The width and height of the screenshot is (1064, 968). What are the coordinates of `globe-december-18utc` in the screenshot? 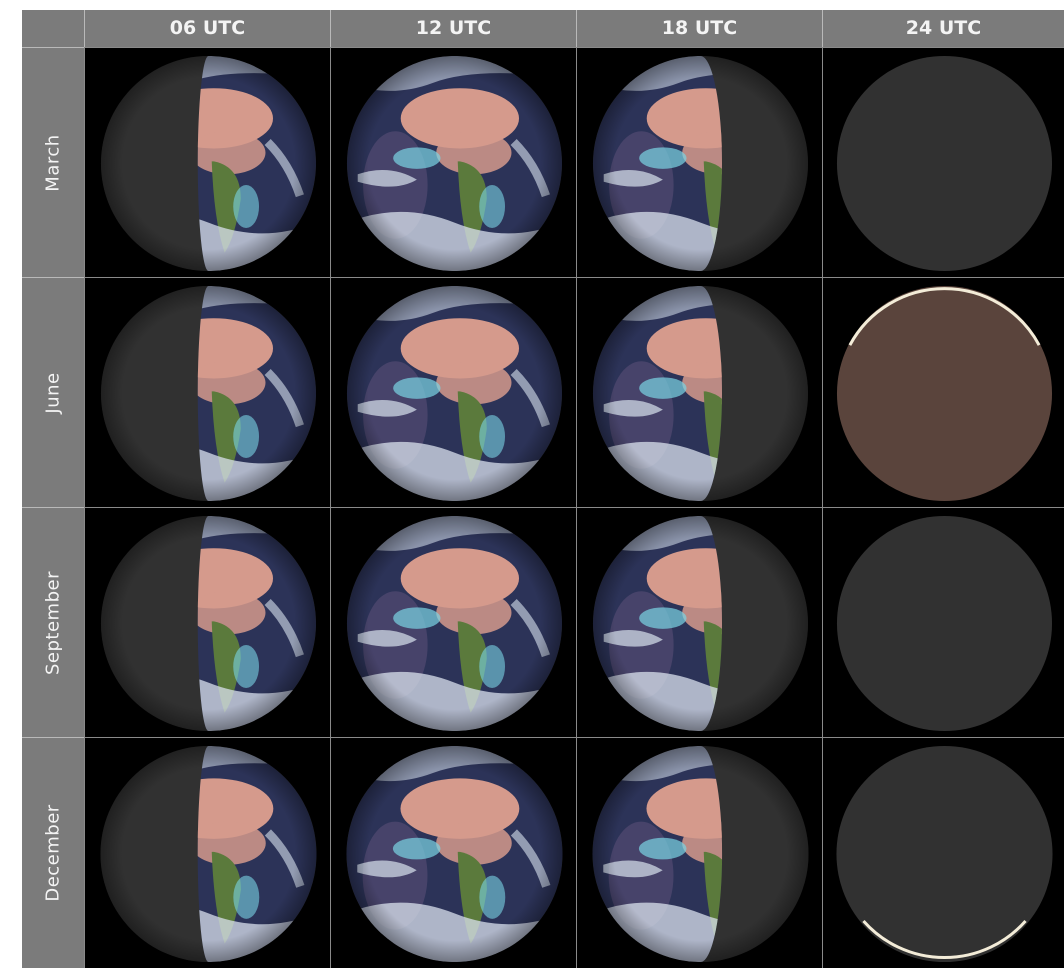 It's located at (699, 852).